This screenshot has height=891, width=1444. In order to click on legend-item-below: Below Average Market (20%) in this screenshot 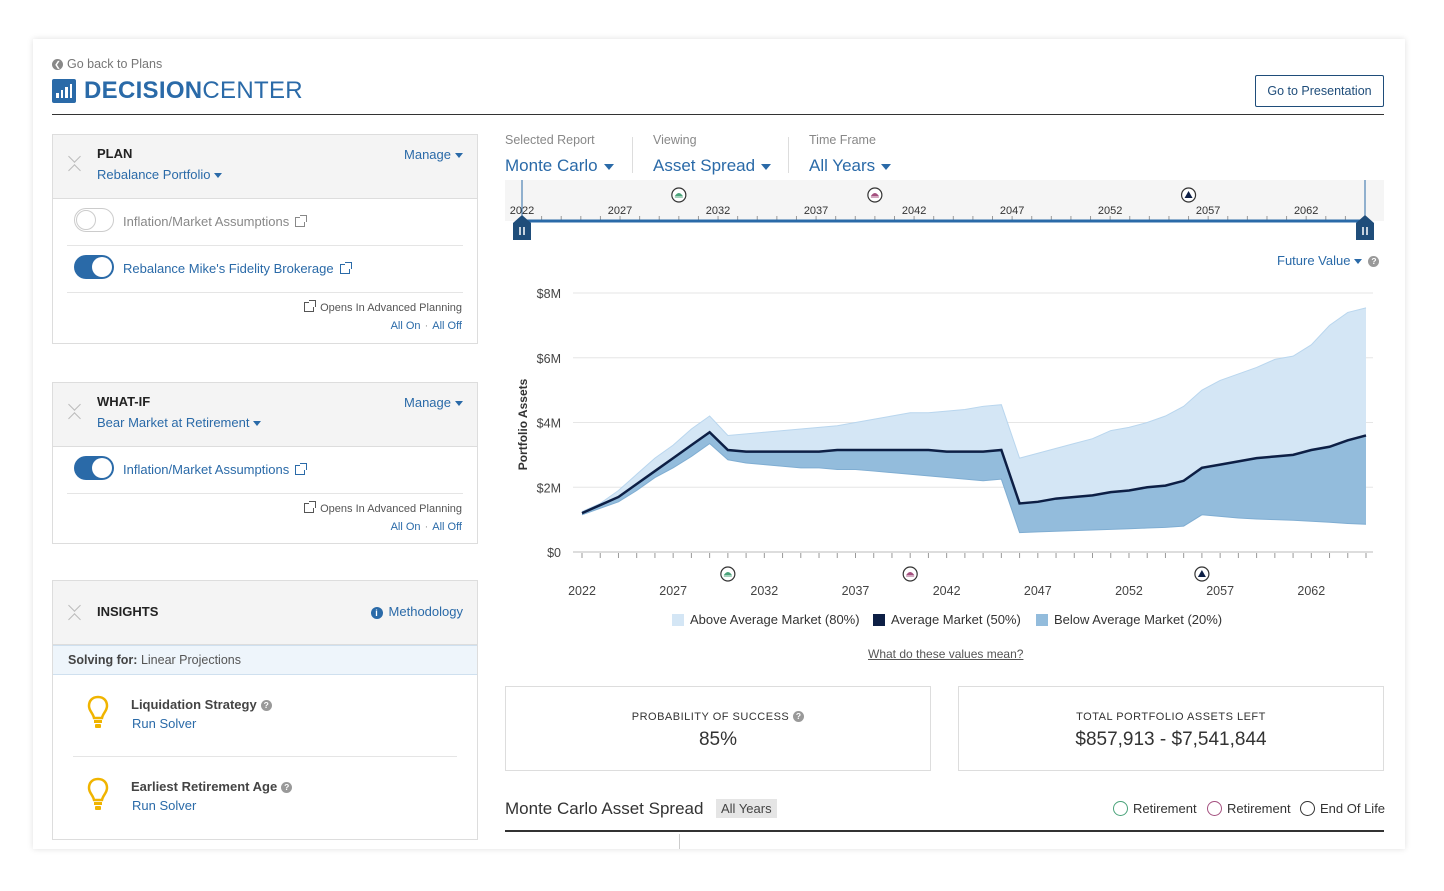, I will do `click(1129, 619)`.